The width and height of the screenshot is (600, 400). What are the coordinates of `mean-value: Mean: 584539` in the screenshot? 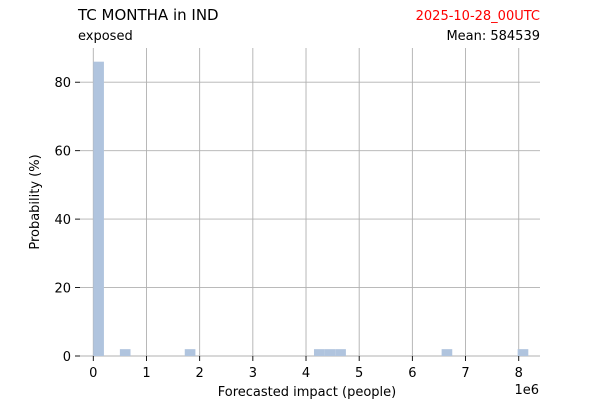 It's located at (493, 36).